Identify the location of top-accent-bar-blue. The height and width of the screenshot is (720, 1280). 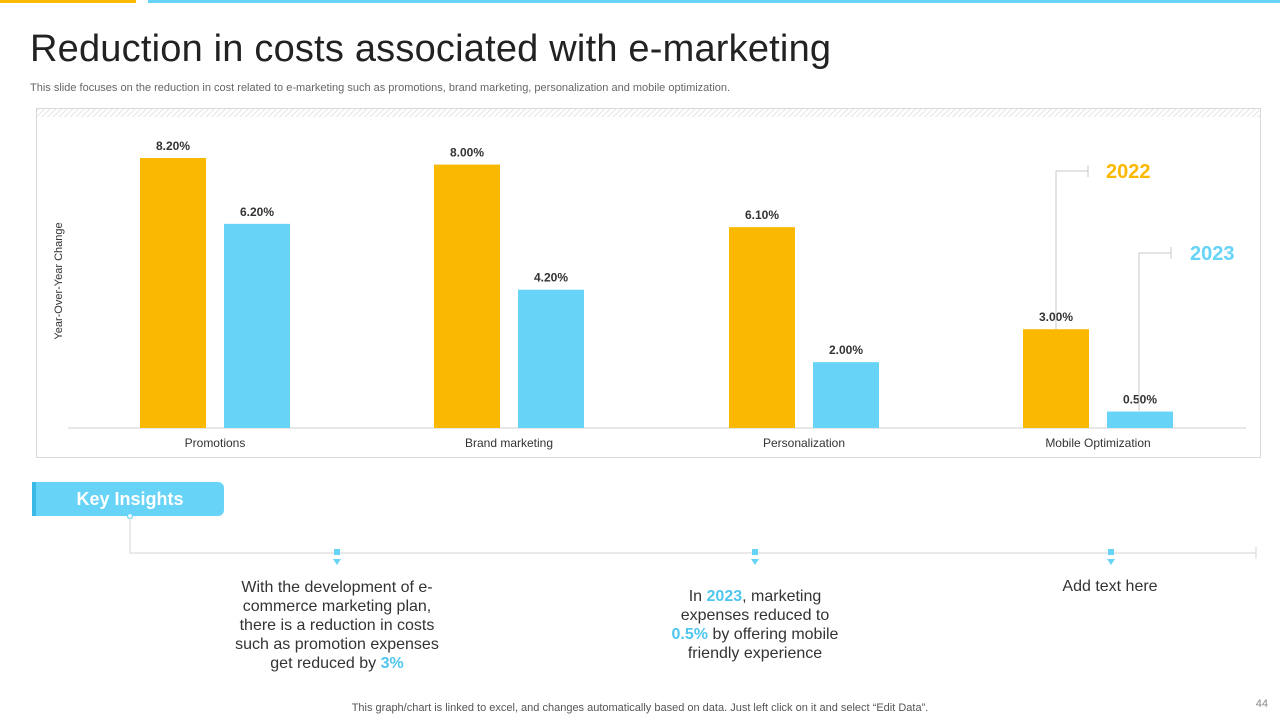
(714, 1).